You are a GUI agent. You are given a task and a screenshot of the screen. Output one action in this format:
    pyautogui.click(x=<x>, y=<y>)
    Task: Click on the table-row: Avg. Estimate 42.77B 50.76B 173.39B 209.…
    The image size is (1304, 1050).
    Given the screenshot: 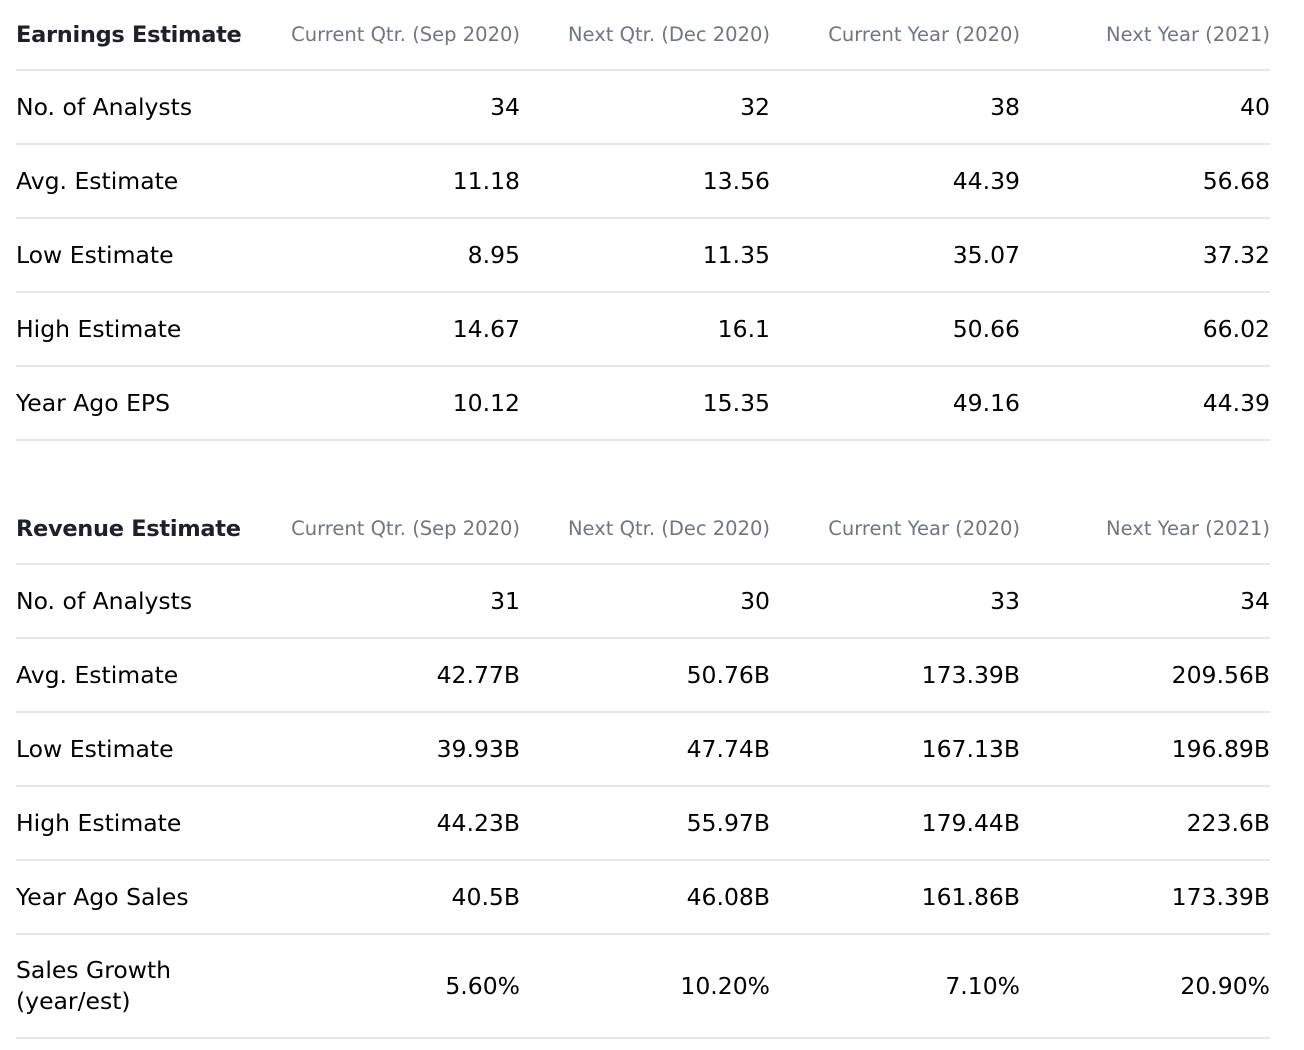 What is the action you would take?
    pyautogui.click(x=643, y=675)
    